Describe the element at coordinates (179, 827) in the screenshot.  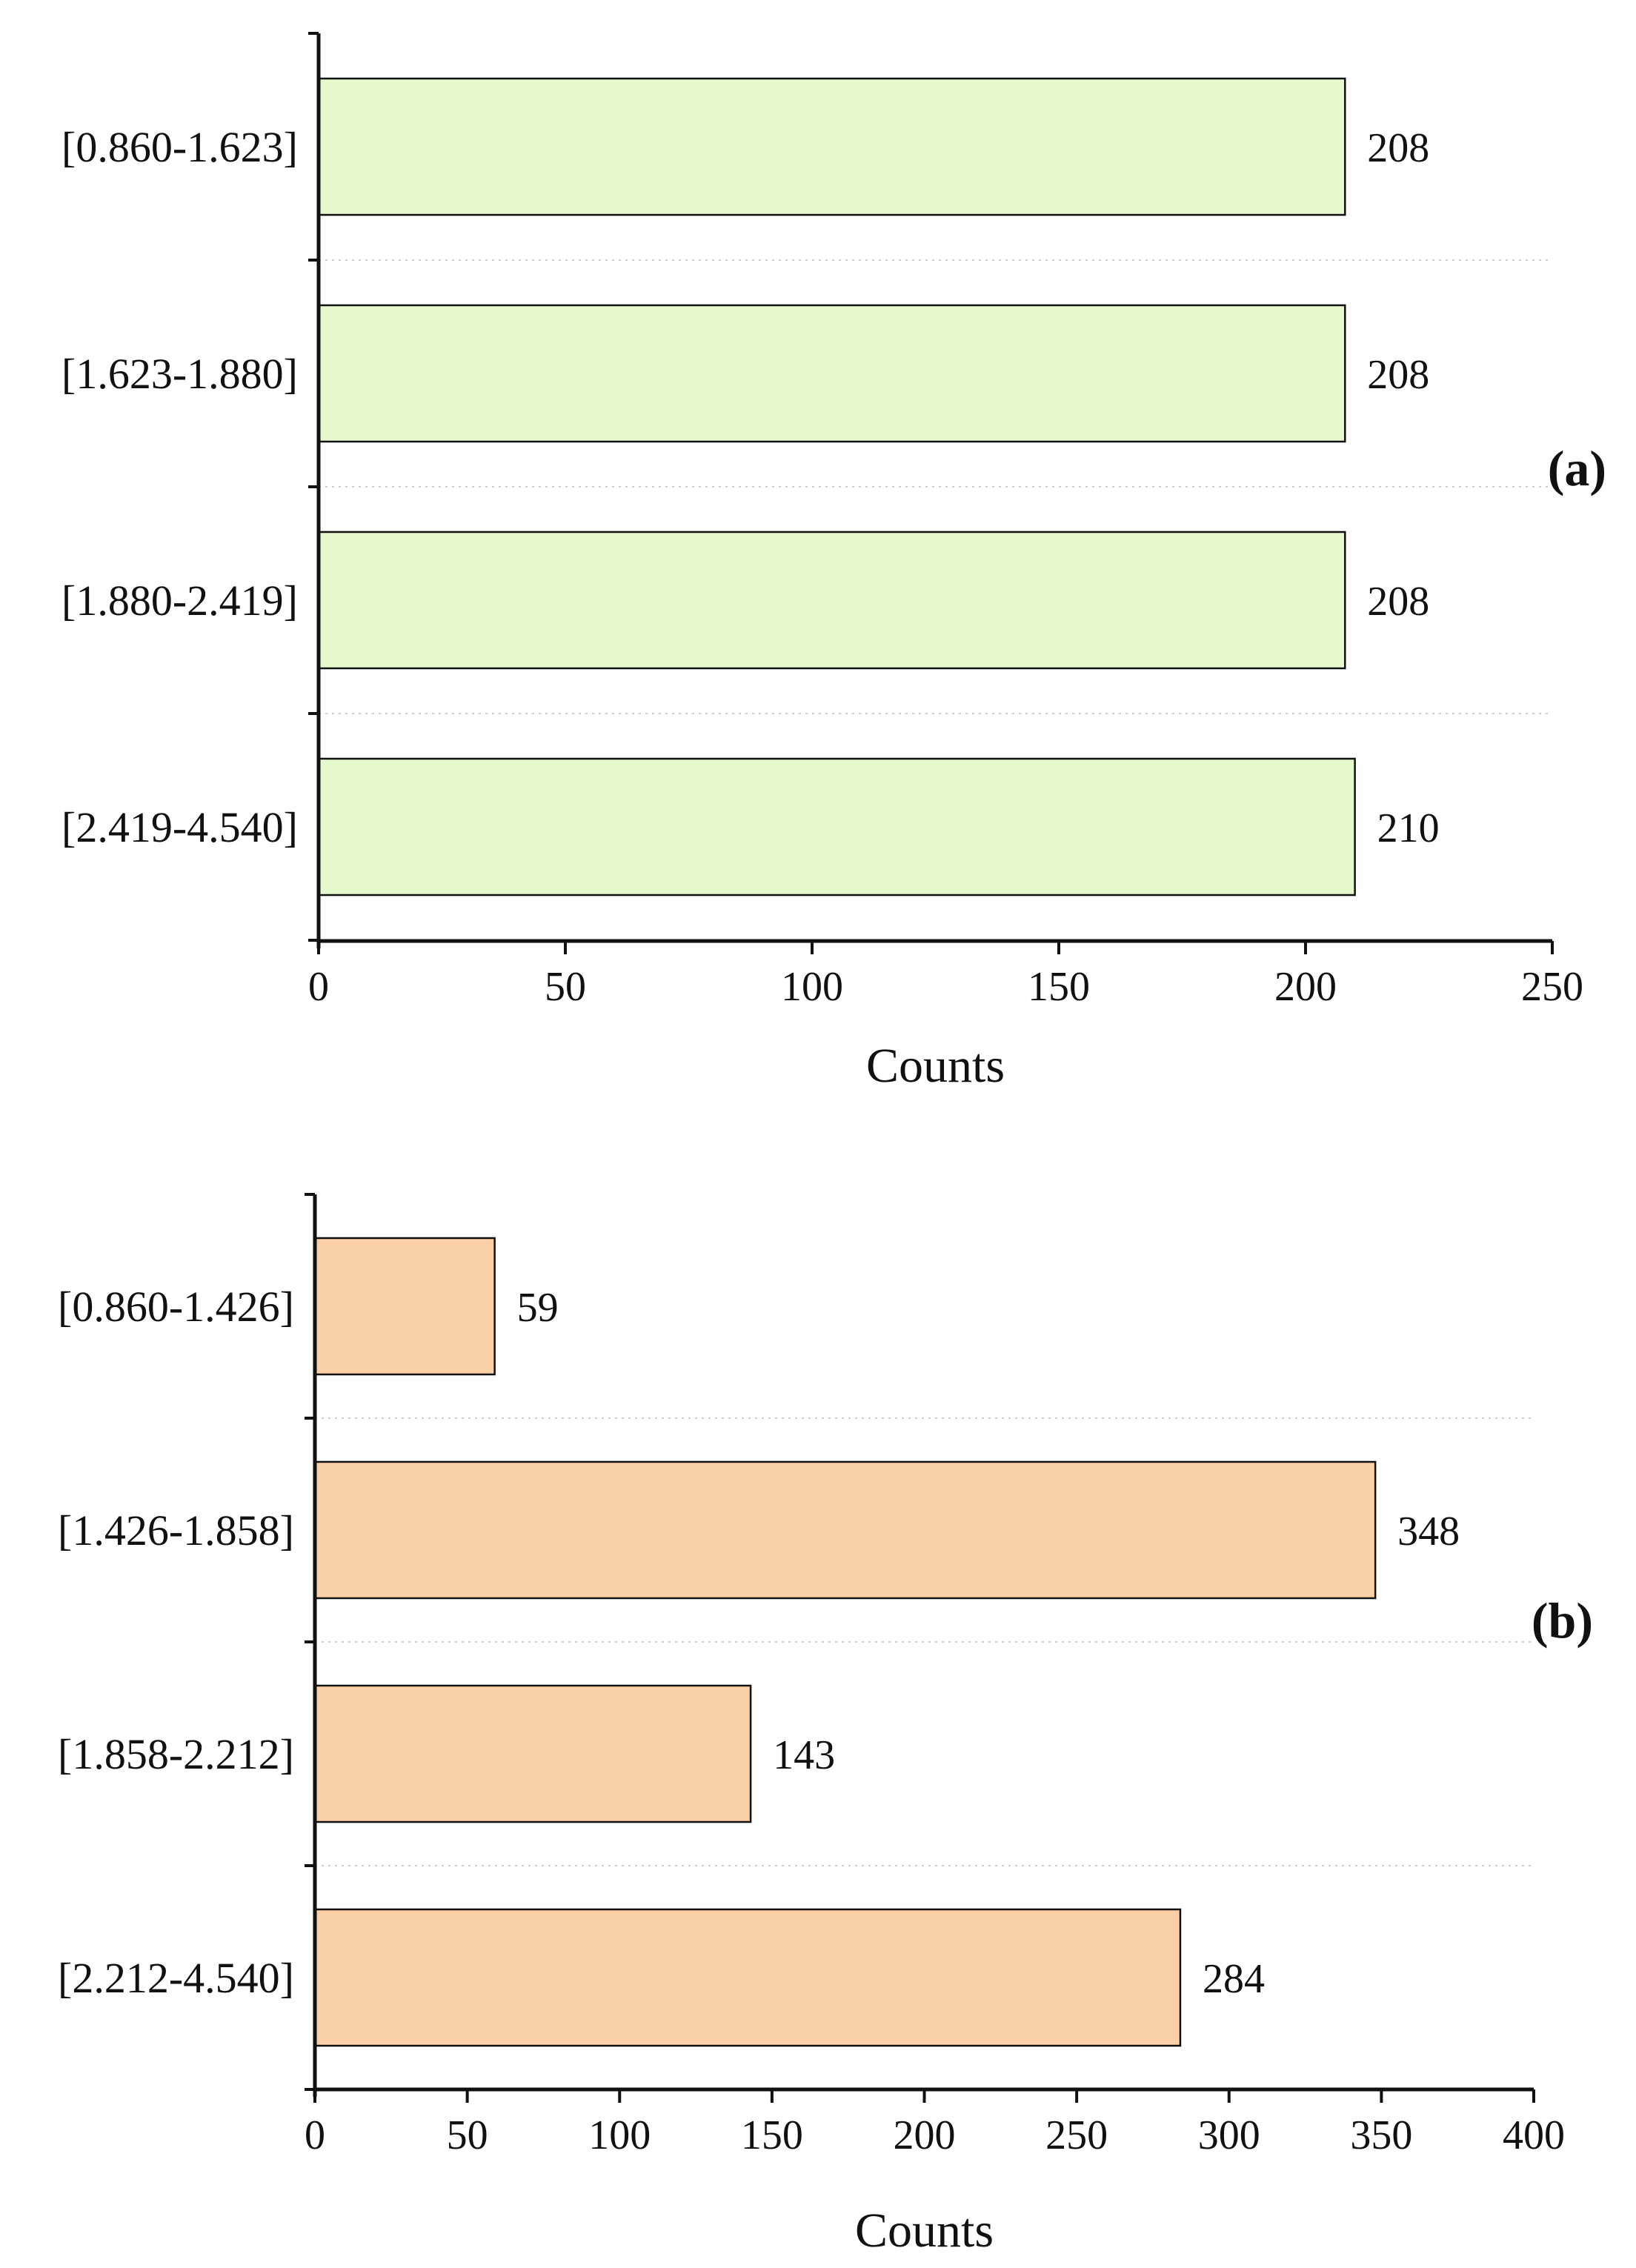
I see `category-label: [2.419-4.540]` at that location.